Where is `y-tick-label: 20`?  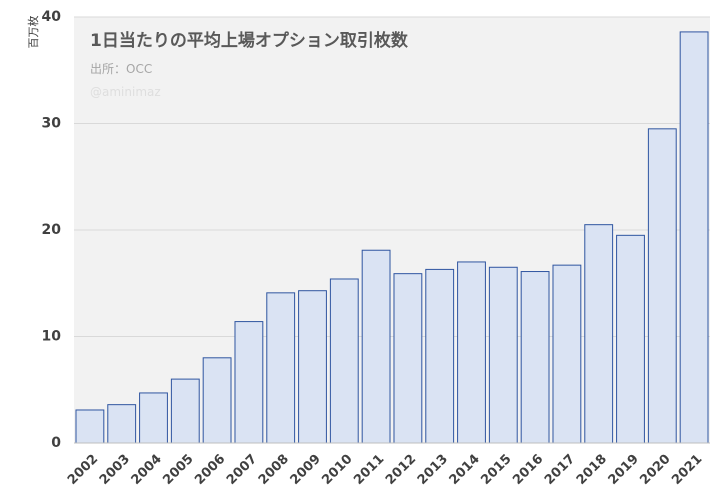
y-tick-label: 20 is located at coordinates (52, 230).